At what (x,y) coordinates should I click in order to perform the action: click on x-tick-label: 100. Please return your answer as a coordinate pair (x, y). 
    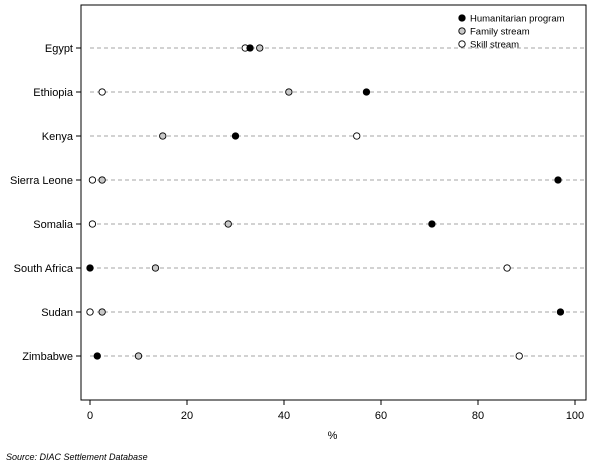
    Looking at the image, I should click on (575, 416).